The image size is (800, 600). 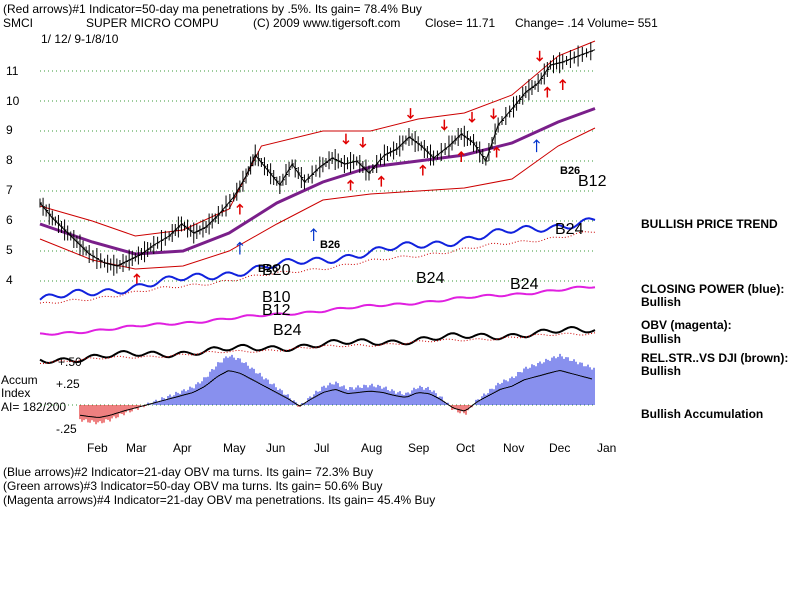 What do you see at coordinates (34, 407) in the screenshot?
I see `ai-value: AI= 182/200` at bounding box center [34, 407].